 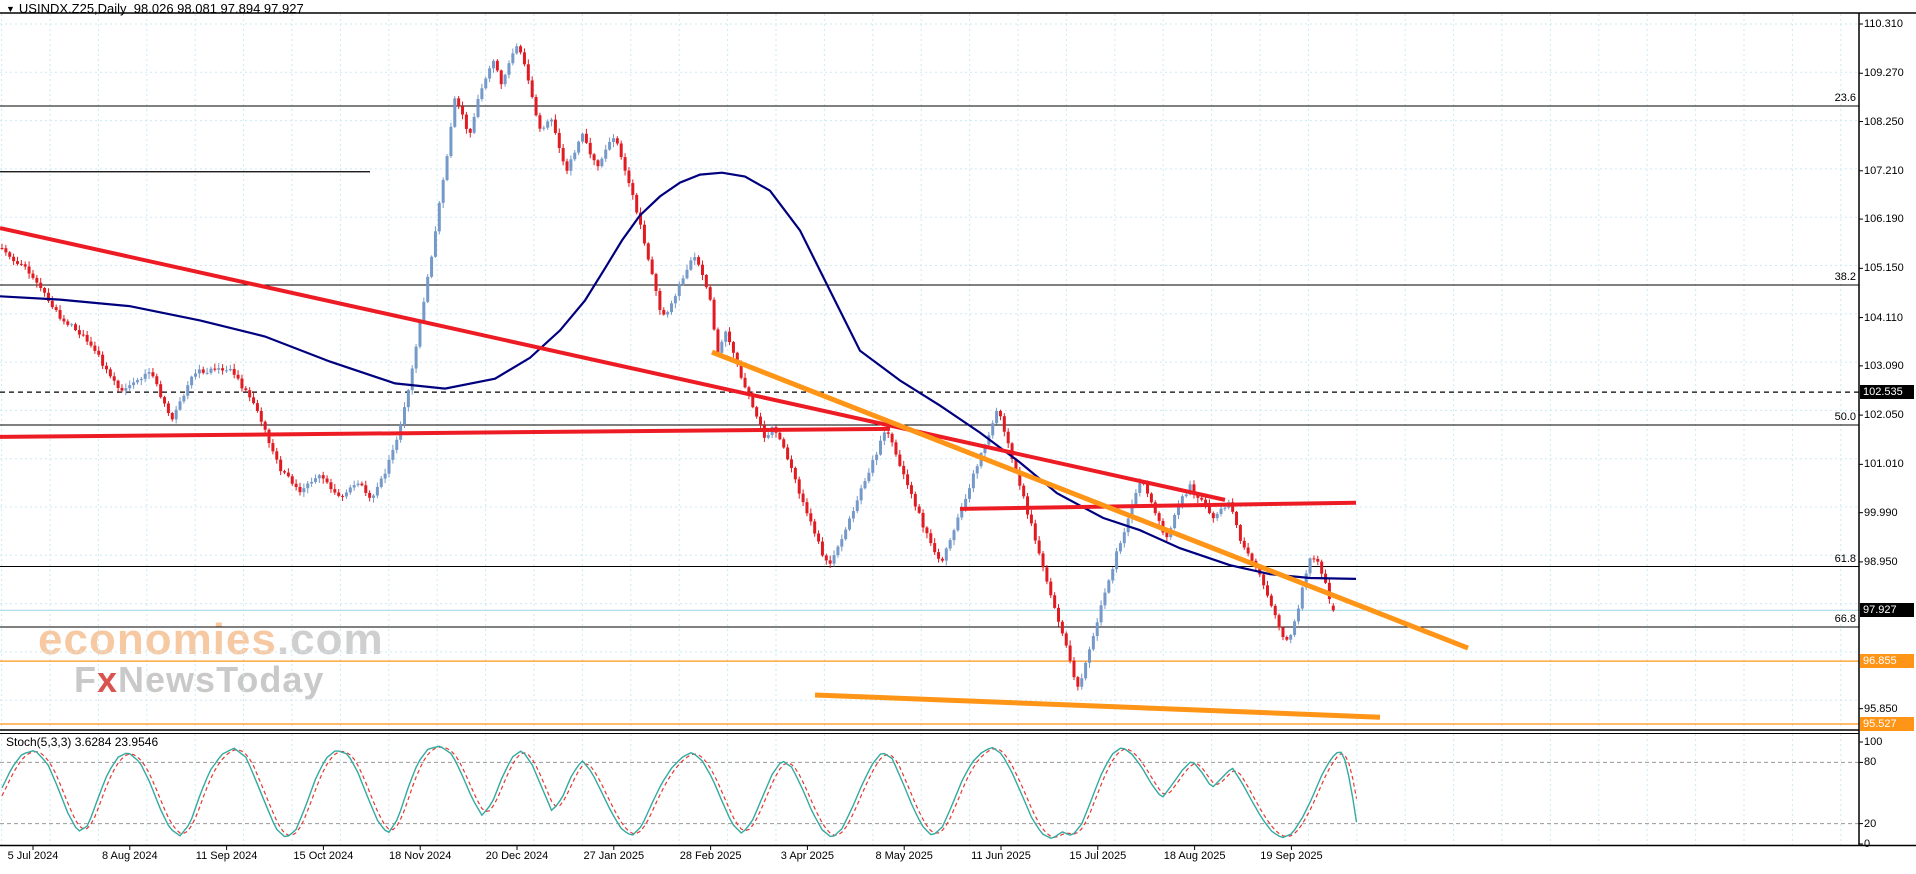 What do you see at coordinates (10, 9) in the screenshot?
I see `symbol-dropdown-icon: ▼` at bounding box center [10, 9].